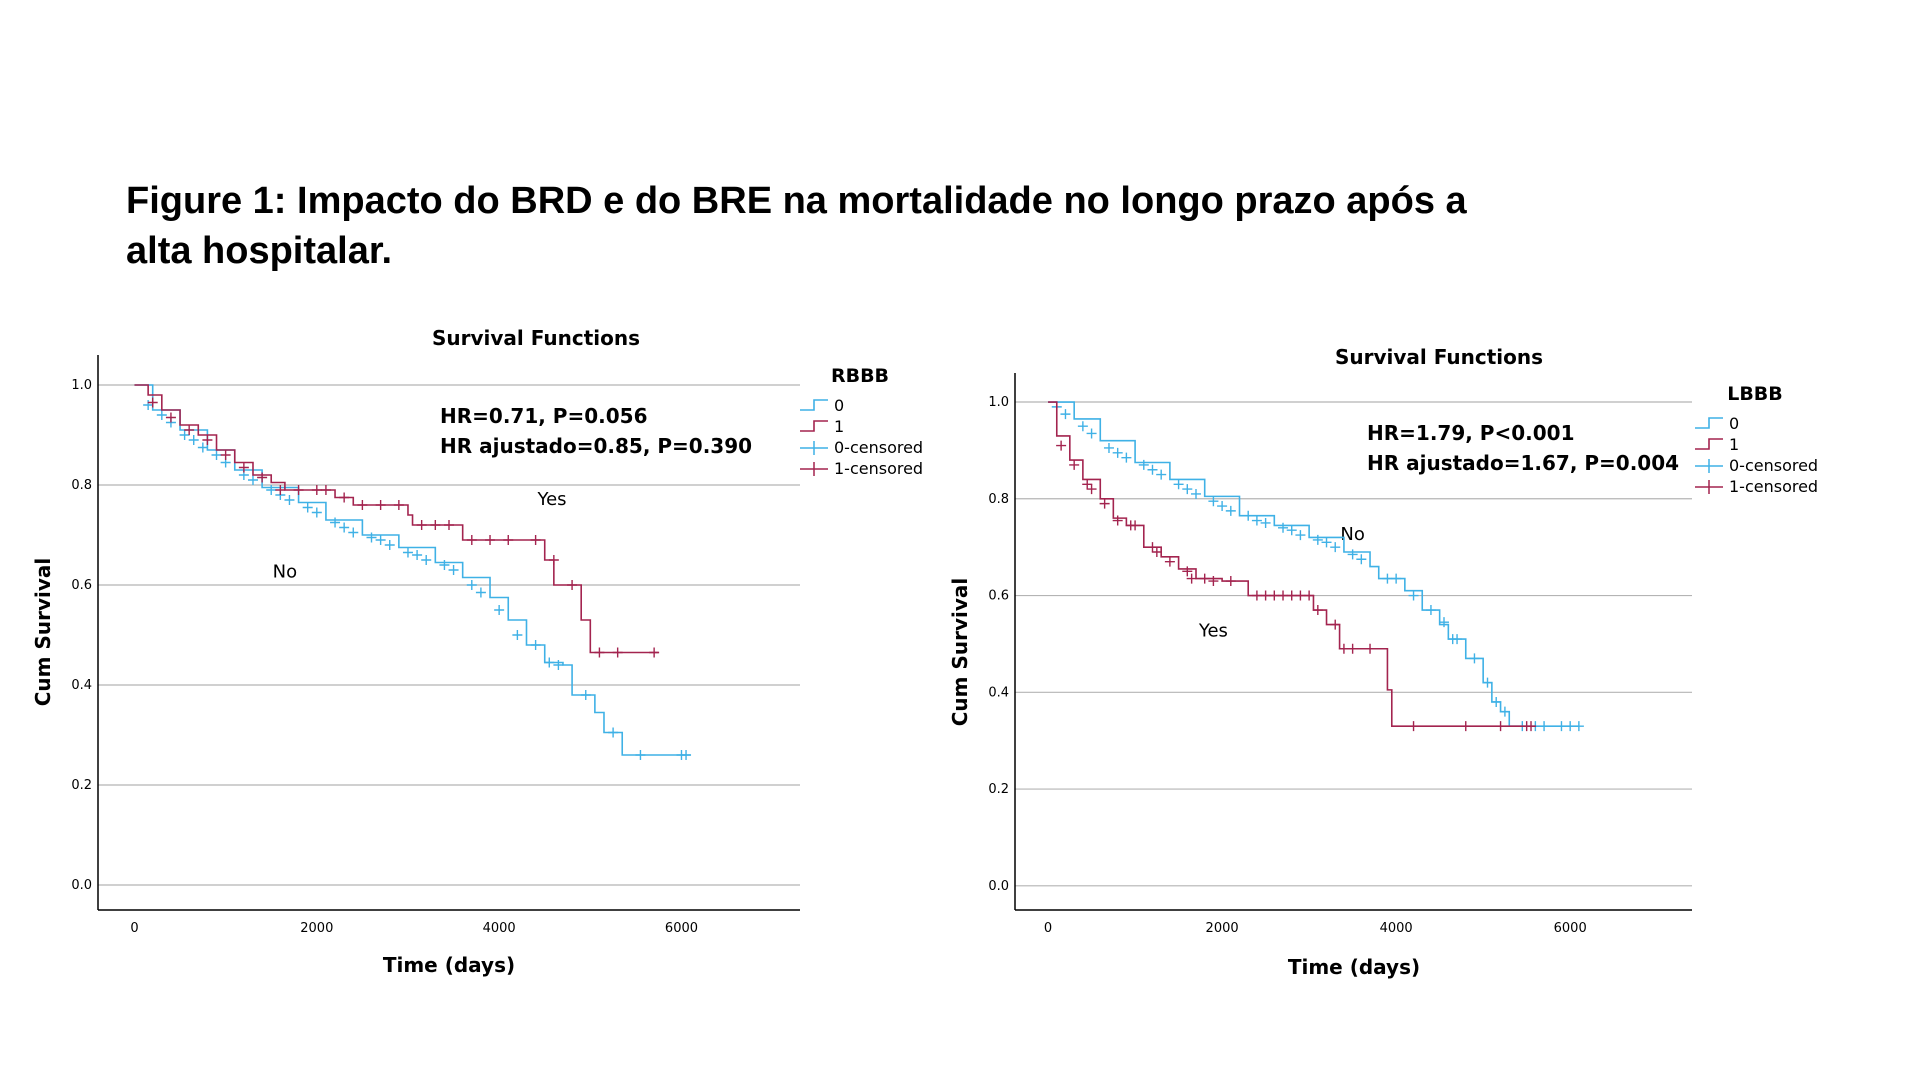  What do you see at coordinates (878, 468) in the screenshot?
I see `rbbb-legend-label-1-censored: 1-censored` at bounding box center [878, 468].